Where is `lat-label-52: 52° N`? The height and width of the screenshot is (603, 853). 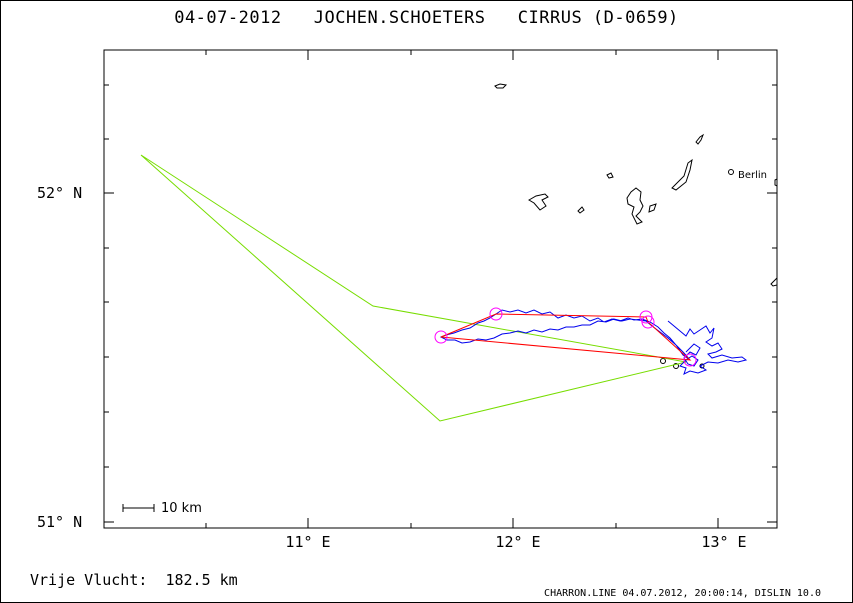 lat-label-52: 52° N is located at coordinates (60, 193).